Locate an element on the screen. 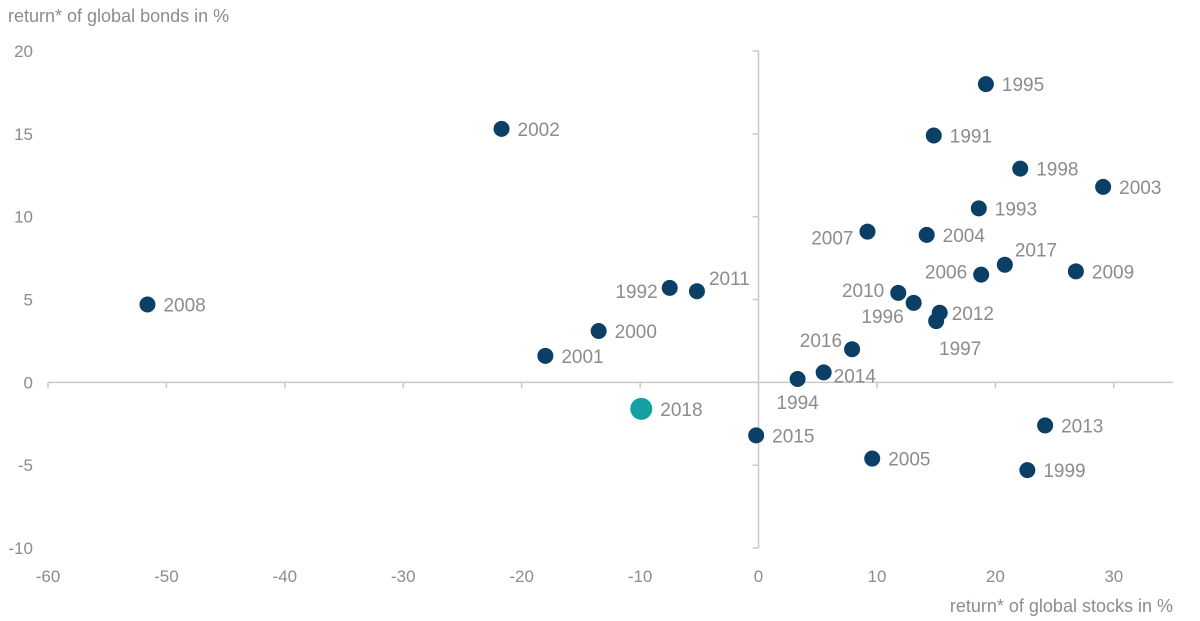 The width and height of the screenshot is (1200, 621). data-point-2000 is located at coordinates (598, 330).